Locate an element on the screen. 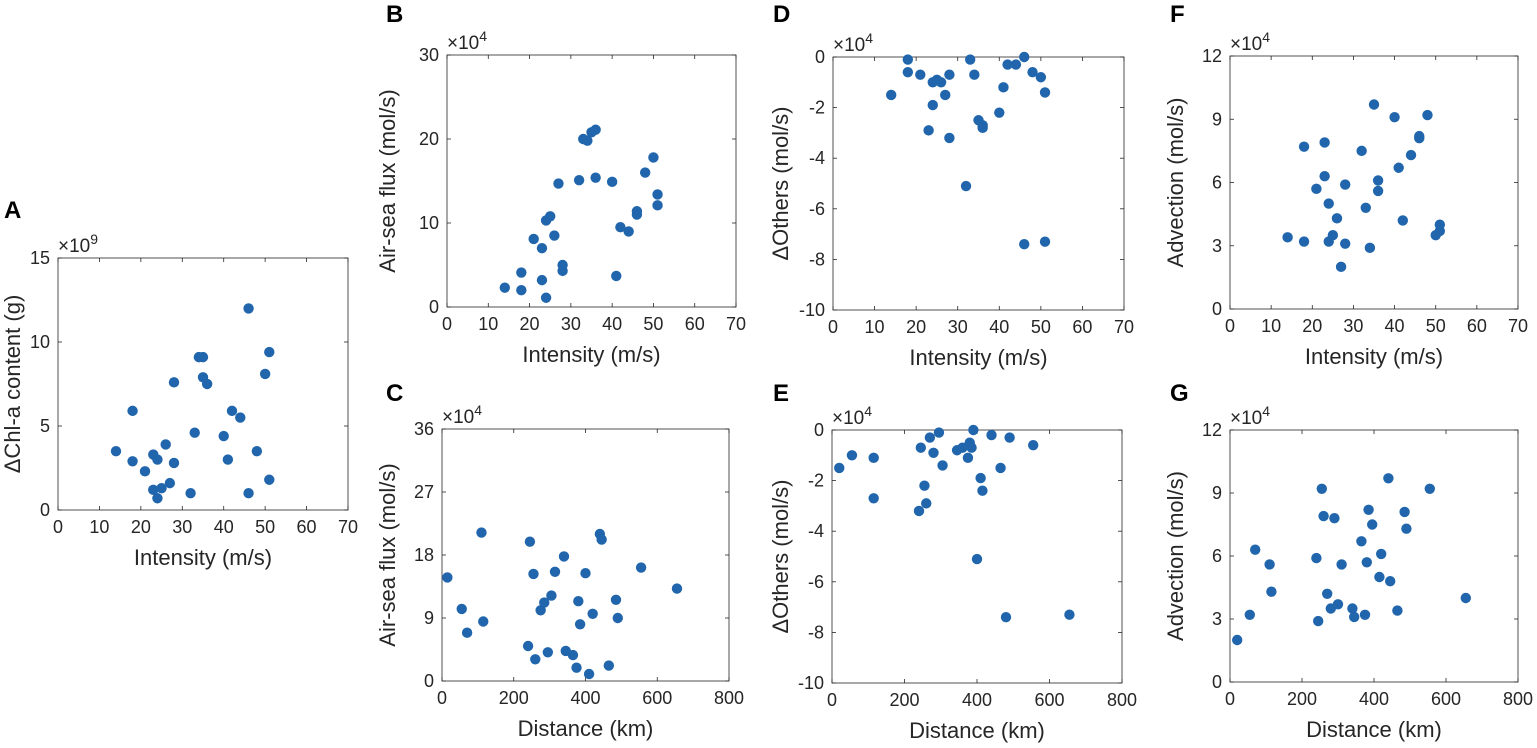  y-tick-label: 3 is located at coordinates (1217, 619).